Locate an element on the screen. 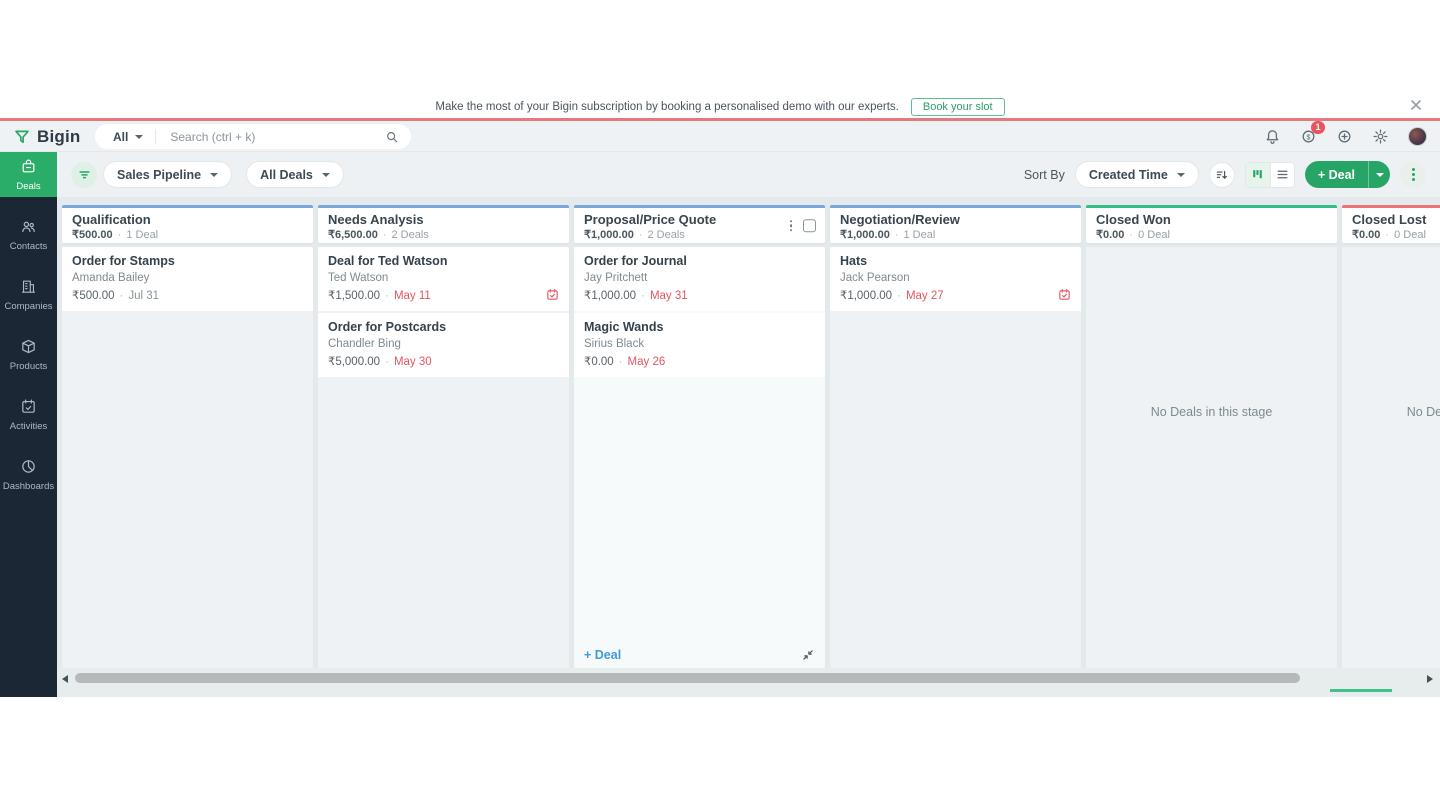  deal-close-date: May 11 is located at coordinates (412, 296).